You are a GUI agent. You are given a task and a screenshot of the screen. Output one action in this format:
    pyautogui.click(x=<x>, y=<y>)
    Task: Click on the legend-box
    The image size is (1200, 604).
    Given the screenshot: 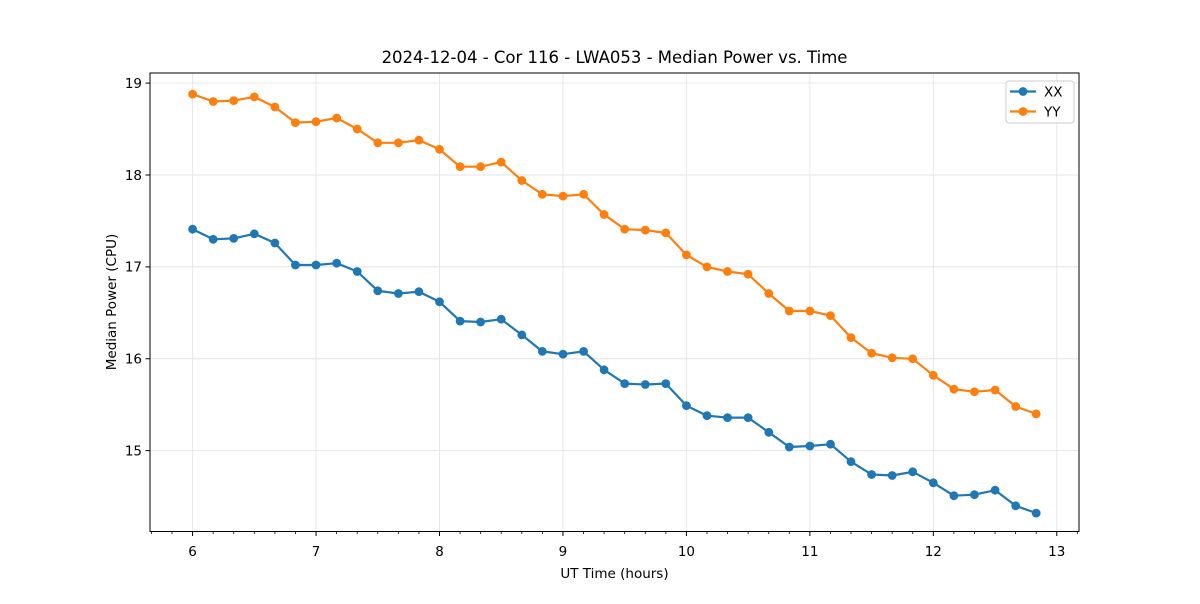 What is the action you would take?
    pyautogui.click(x=1040, y=102)
    